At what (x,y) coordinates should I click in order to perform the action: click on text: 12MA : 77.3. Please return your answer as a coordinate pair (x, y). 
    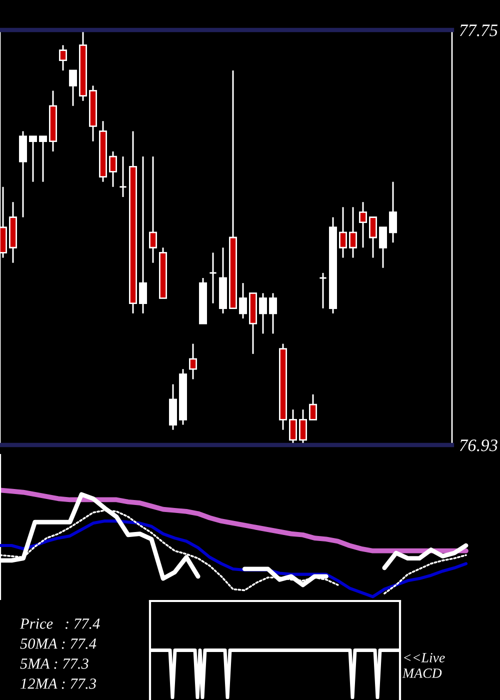
    Looking at the image, I should click on (58, 683).